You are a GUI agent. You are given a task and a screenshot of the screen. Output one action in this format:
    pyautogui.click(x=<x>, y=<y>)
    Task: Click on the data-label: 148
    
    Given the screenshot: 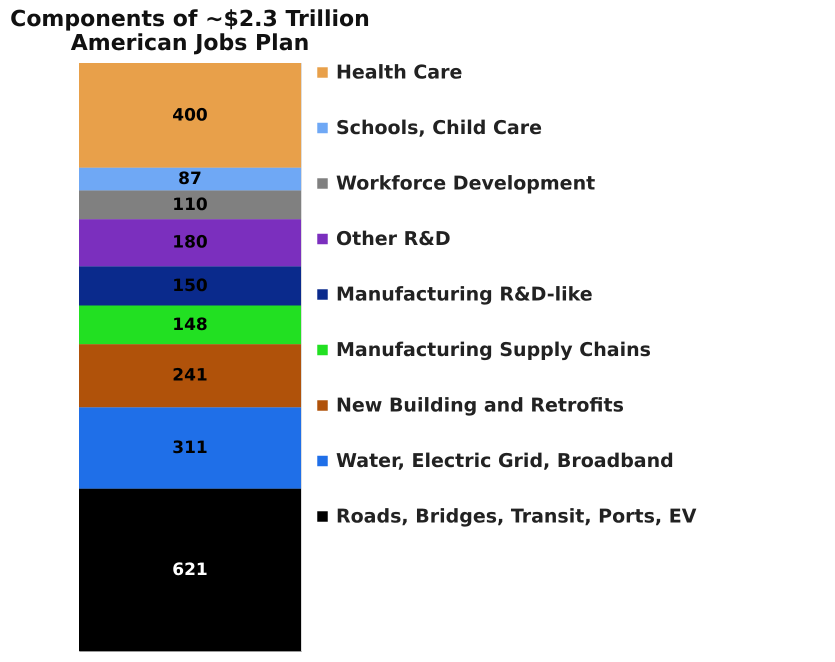 What is the action you would take?
    pyautogui.click(x=190, y=324)
    